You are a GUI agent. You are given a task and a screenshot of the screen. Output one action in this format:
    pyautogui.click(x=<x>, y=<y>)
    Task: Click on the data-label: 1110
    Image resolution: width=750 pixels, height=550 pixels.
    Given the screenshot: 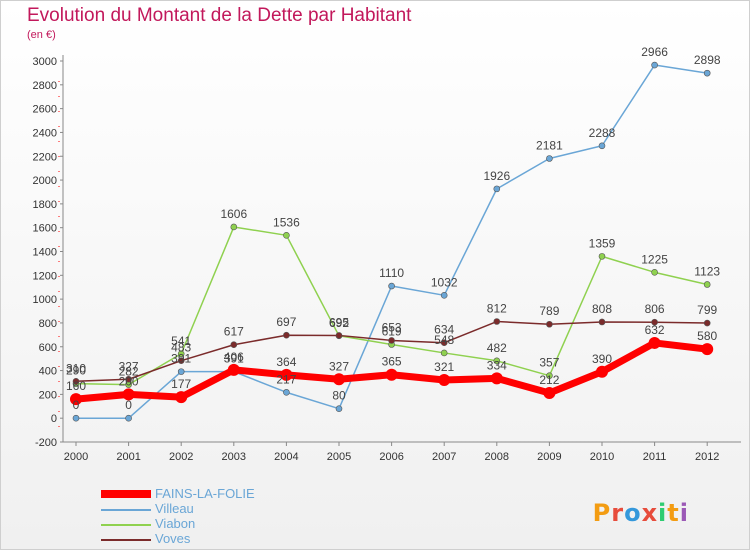 What is the action you would take?
    pyautogui.click(x=391, y=273)
    